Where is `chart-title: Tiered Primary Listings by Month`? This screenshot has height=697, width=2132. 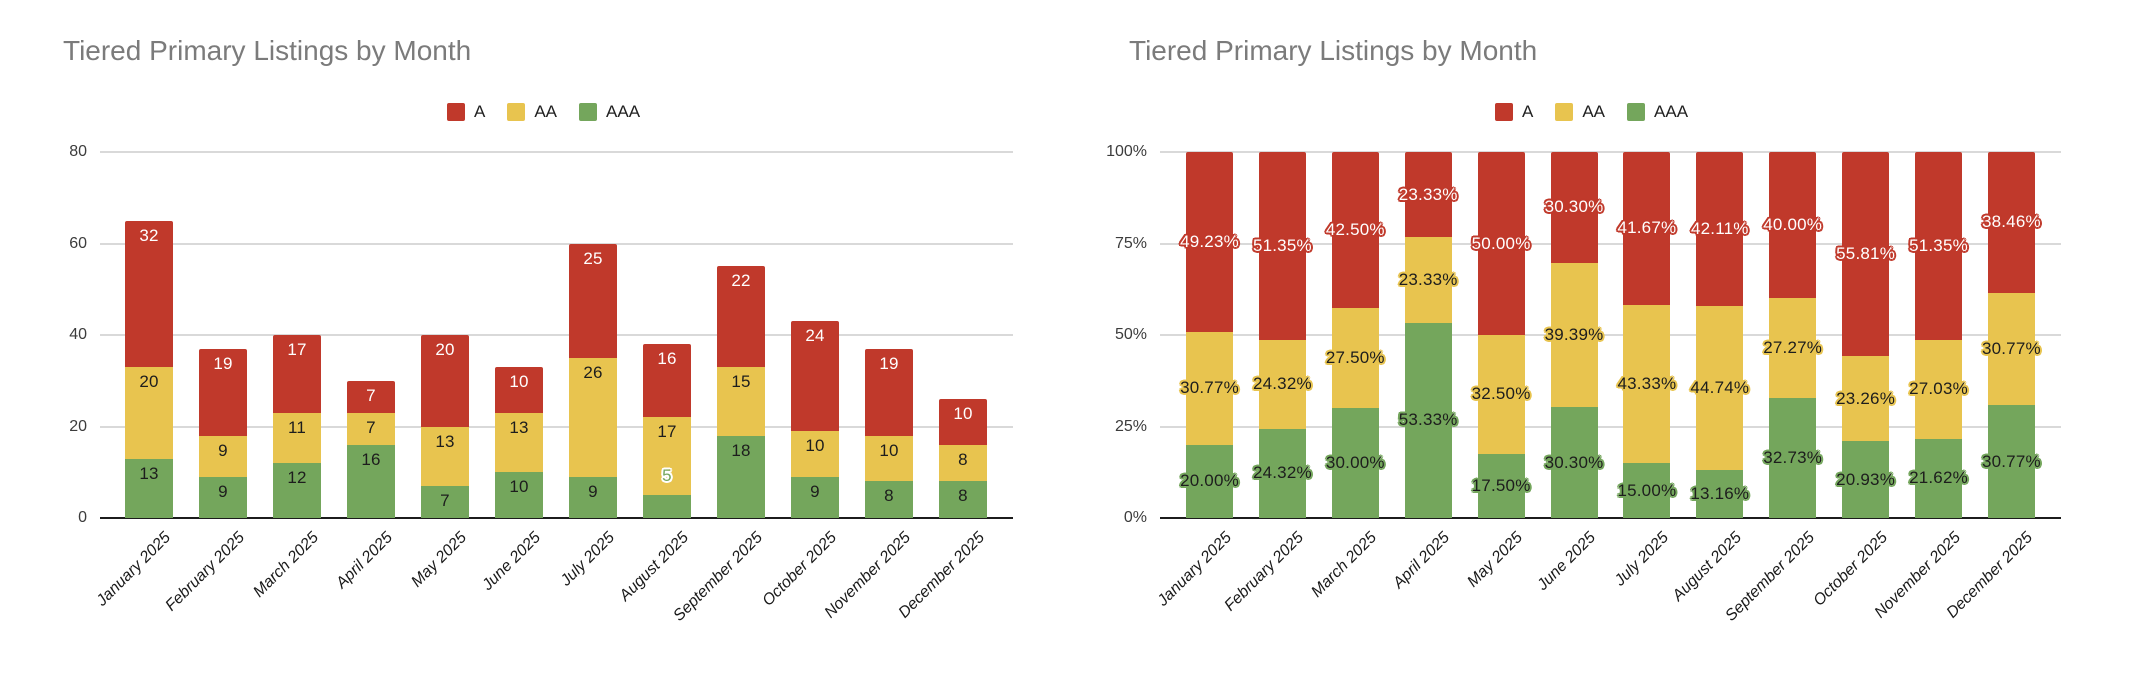
chart-title: Tiered Primary Listings by Month is located at coordinates (267, 50).